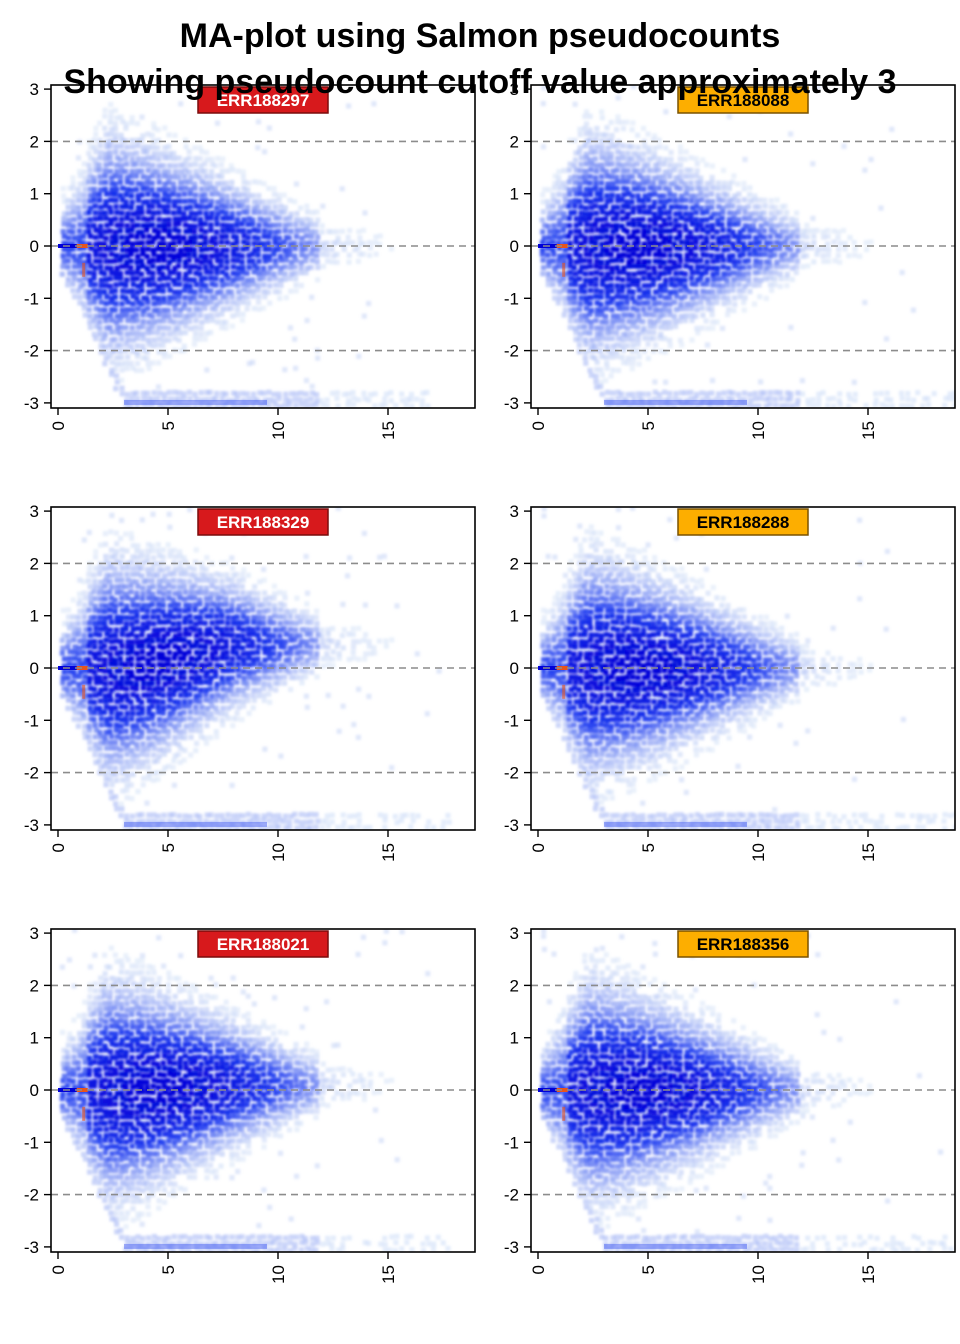 Image resolution: width=960 pixels, height=1344 pixels. I want to click on panel-ERR188329: -3 -2 -1 0 1 2 3 0 5 10 15 ERR188329, so click(250, 682).